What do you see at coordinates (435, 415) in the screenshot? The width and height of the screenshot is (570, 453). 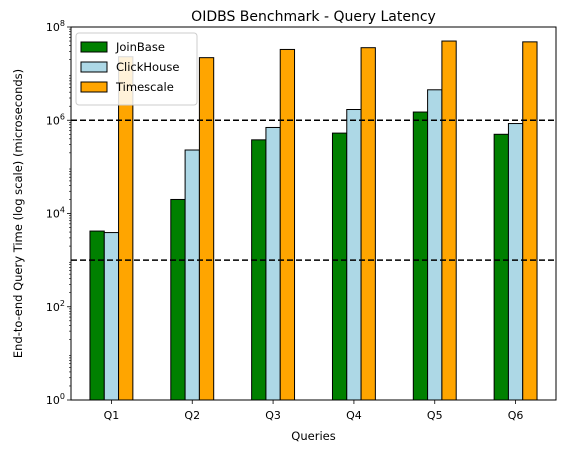 I see `x-tick-label-q5: Q5` at bounding box center [435, 415].